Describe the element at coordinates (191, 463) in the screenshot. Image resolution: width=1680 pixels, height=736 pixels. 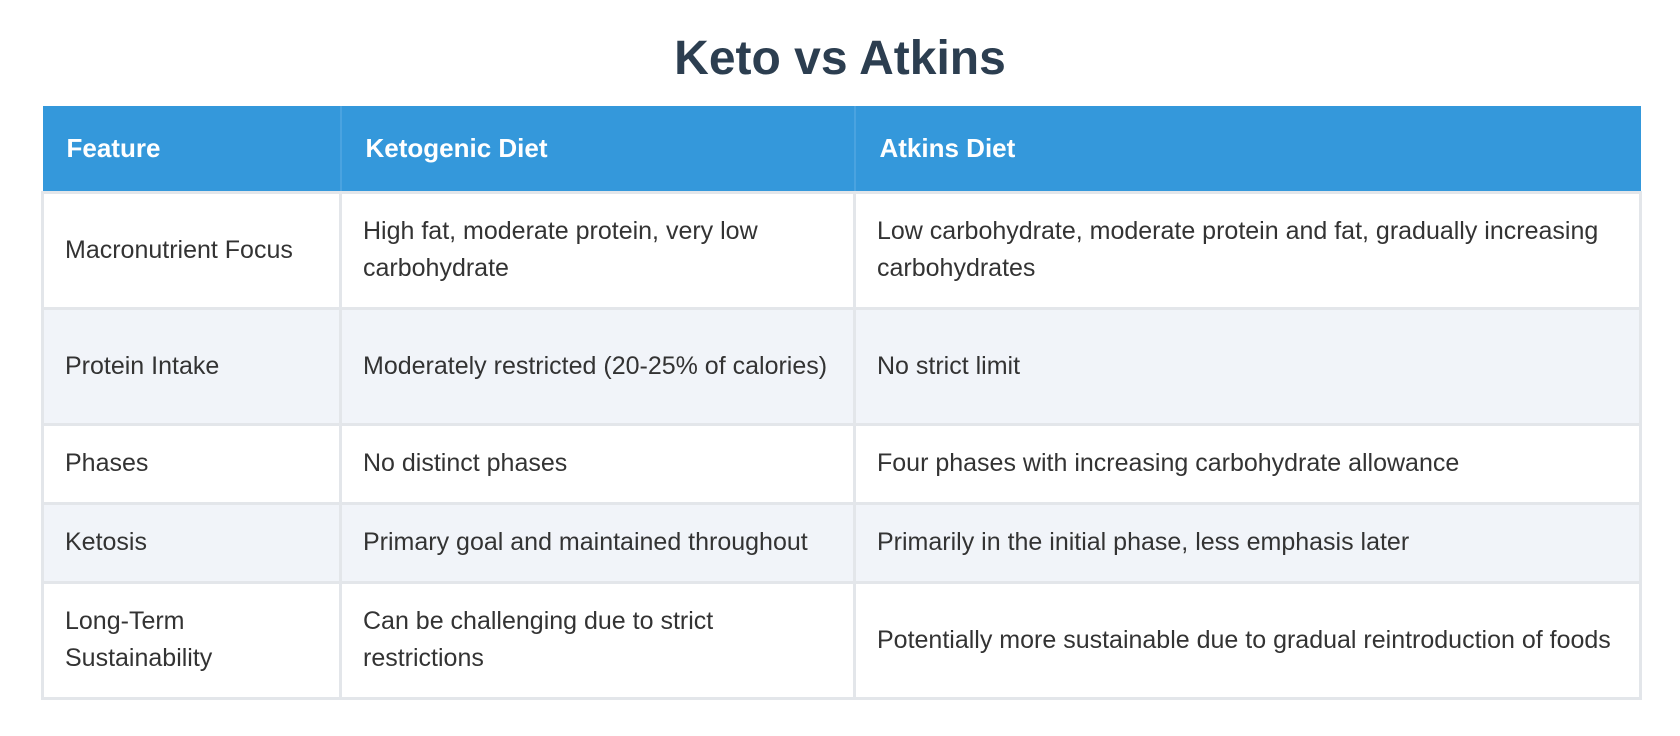
I see `feature-cell: Phases` at that location.